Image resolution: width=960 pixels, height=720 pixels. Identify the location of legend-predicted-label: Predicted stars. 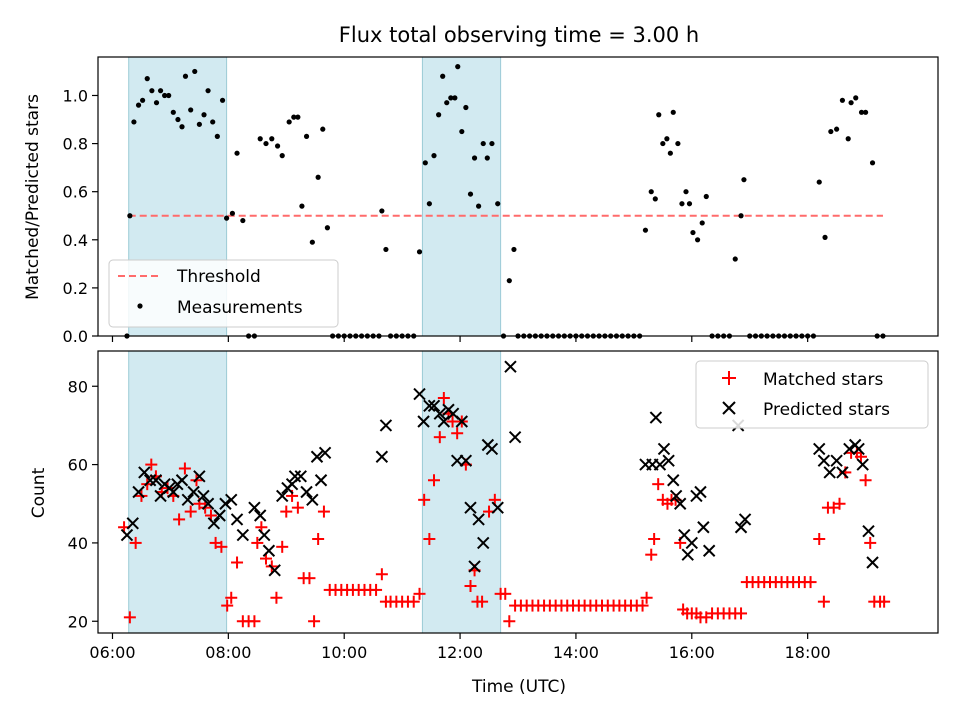
(826, 410).